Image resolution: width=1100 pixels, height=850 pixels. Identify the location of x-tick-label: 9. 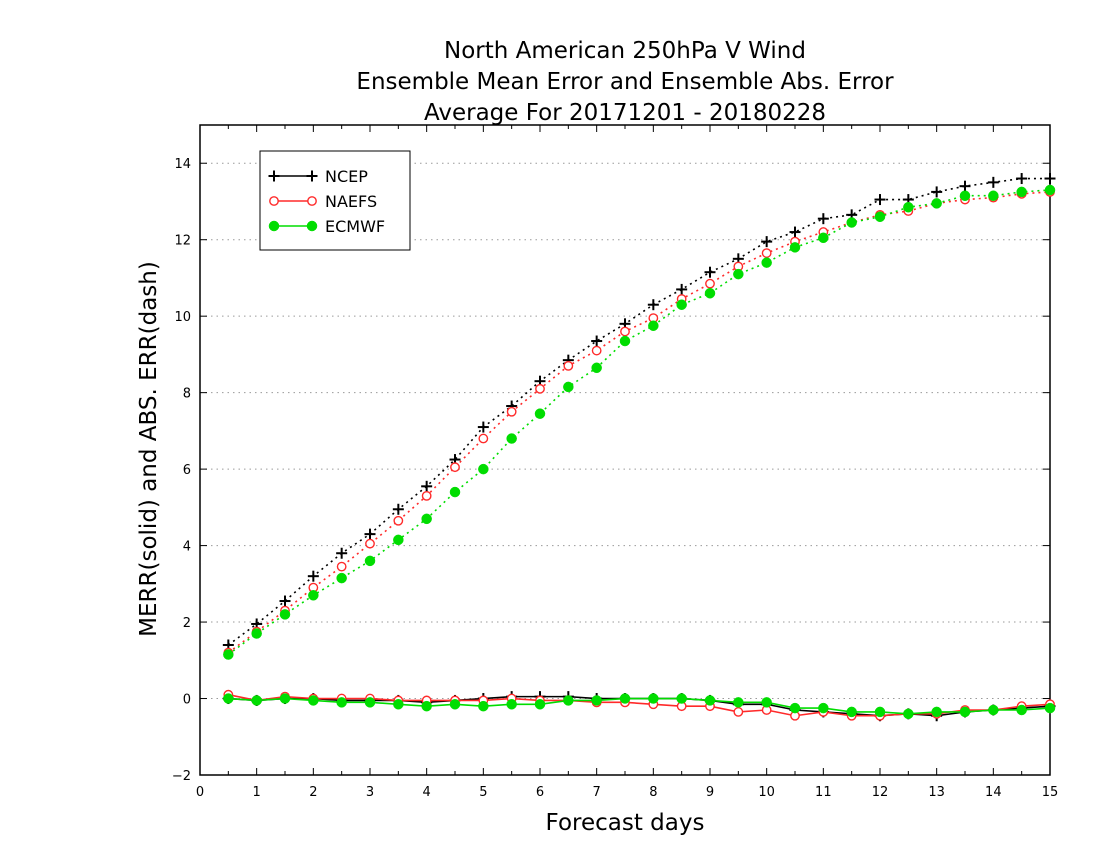
(710, 792).